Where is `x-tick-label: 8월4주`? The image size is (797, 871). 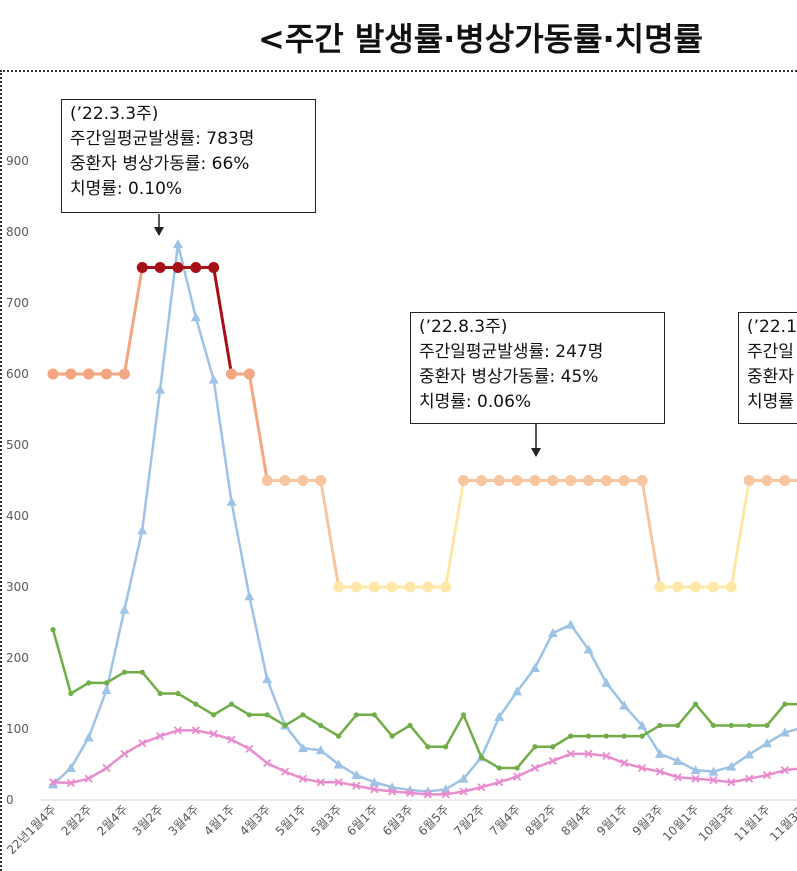
x-tick-label: 8월4주 is located at coordinates (576, 820).